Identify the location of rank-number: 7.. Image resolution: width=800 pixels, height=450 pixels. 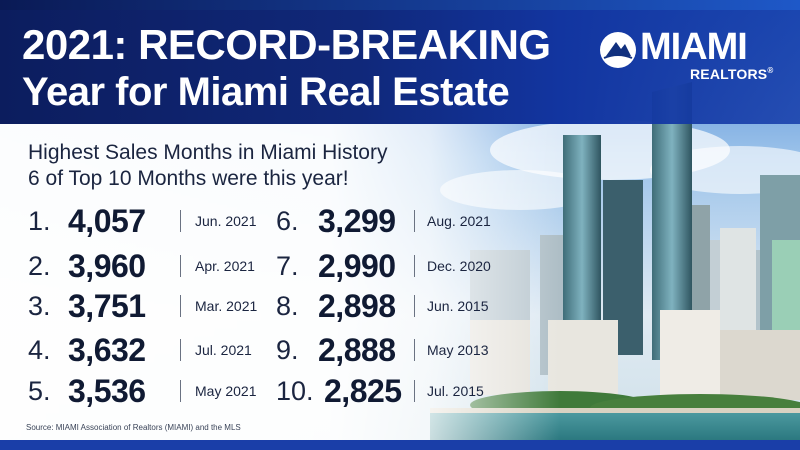
(287, 266).